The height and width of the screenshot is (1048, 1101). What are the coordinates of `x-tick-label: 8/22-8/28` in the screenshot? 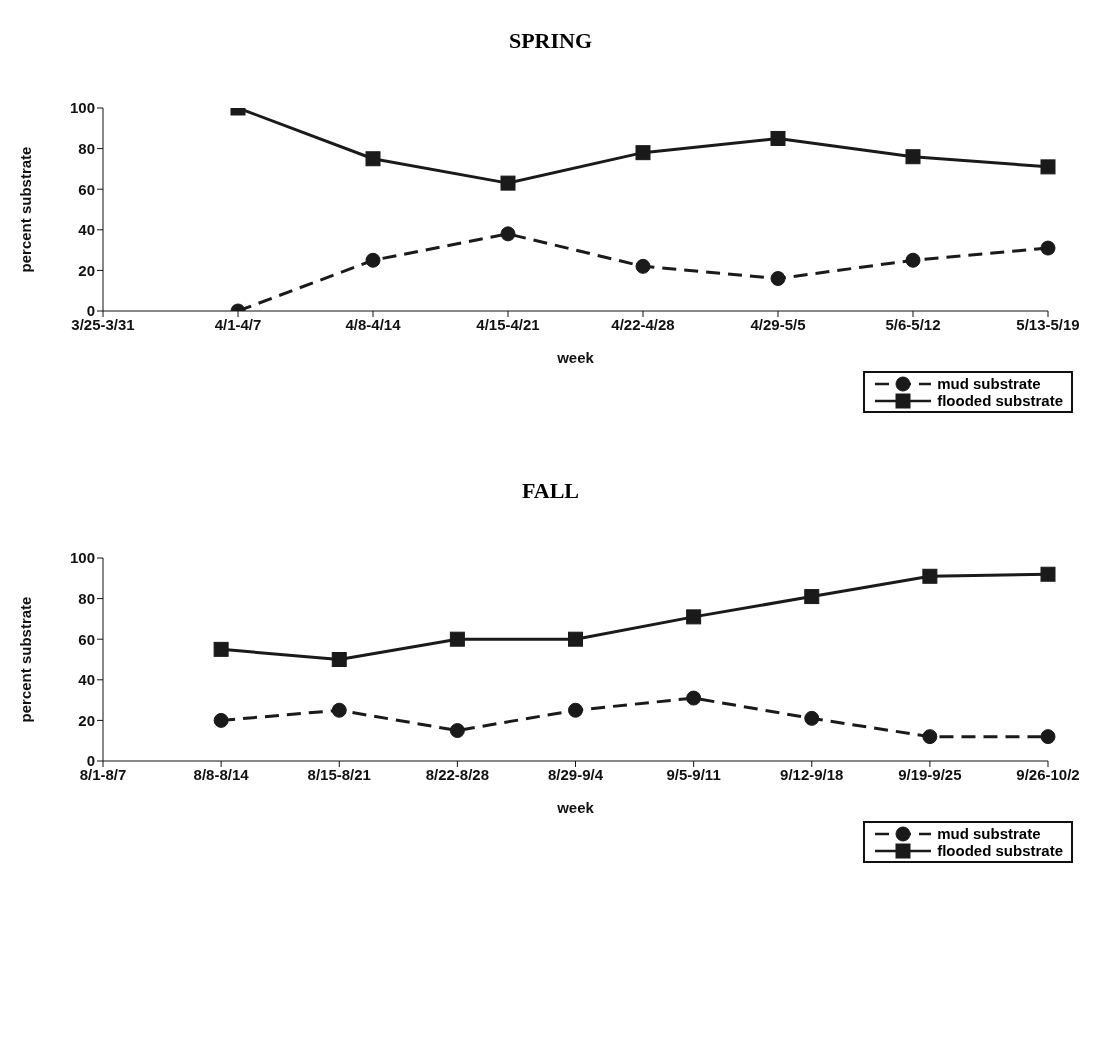 It's located at (457, 774).